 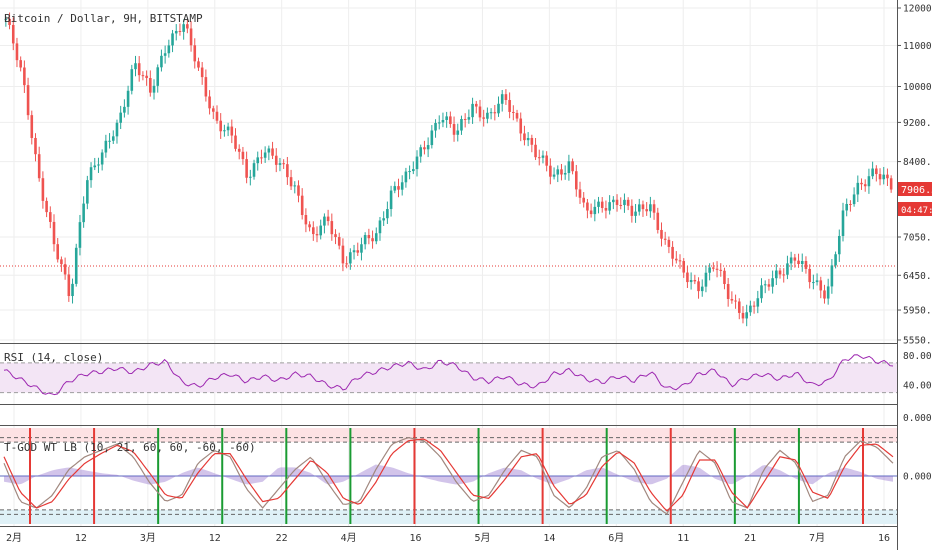 I want to click on wavetrend-title: T-GOD WT LB (10, 21, 60, 60, -60, -60), so click(x=130, y=447).